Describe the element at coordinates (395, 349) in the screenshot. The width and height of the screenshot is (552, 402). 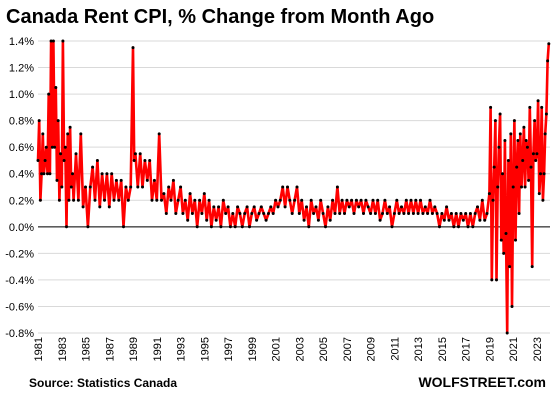
I see `x-tick-label: 2011` at that location.